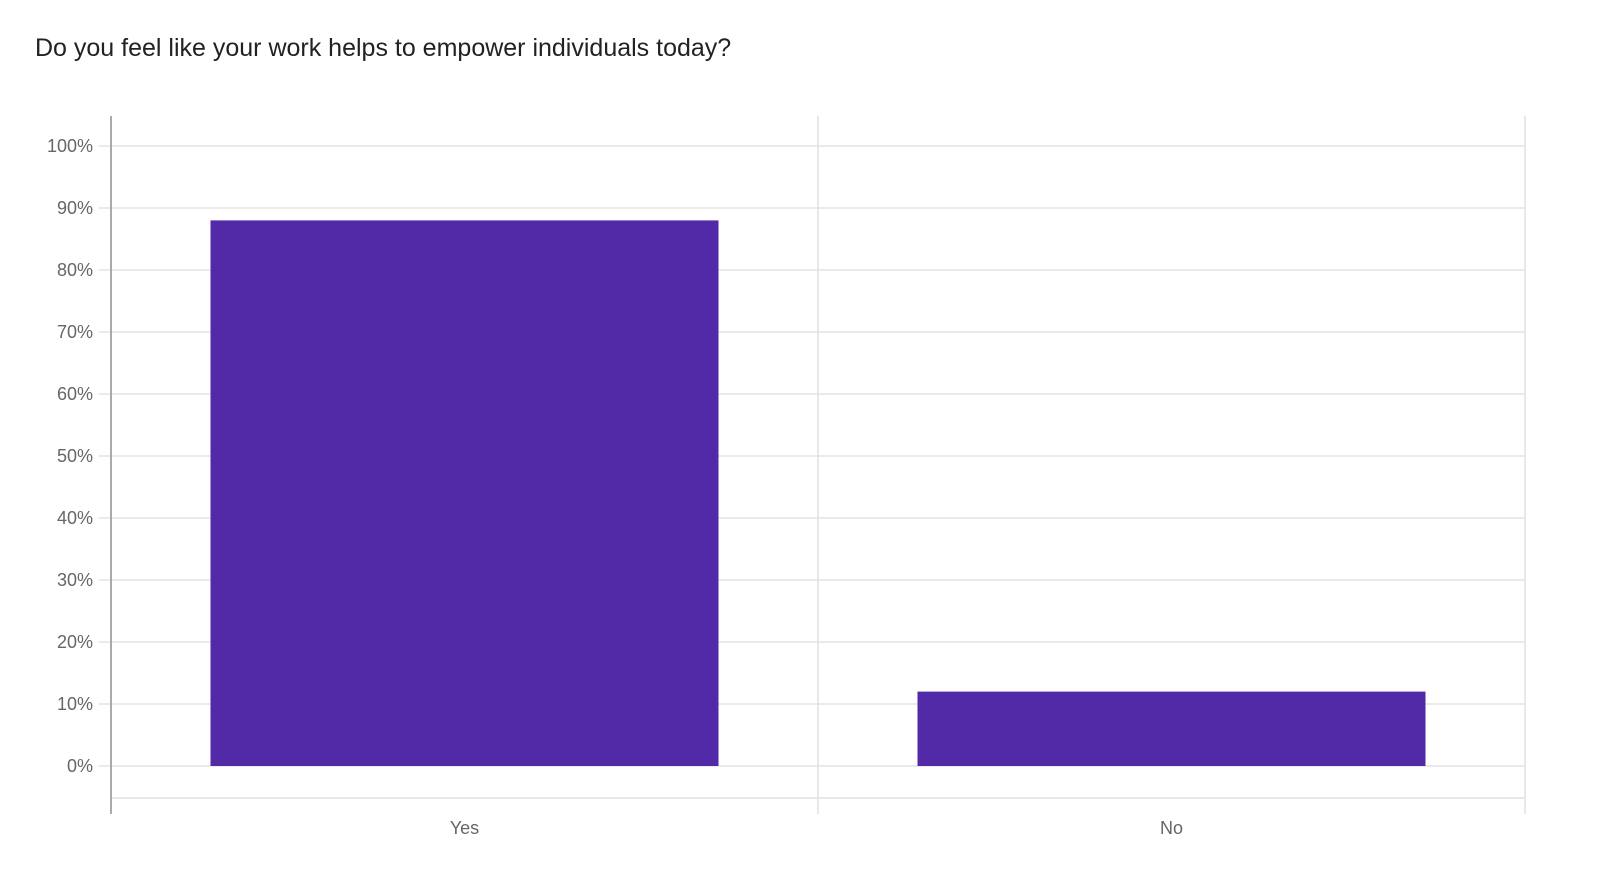 The width and height of the screenshot is (1600, 884). I want to click on y-tick-label: 100%, so click(70, 146).